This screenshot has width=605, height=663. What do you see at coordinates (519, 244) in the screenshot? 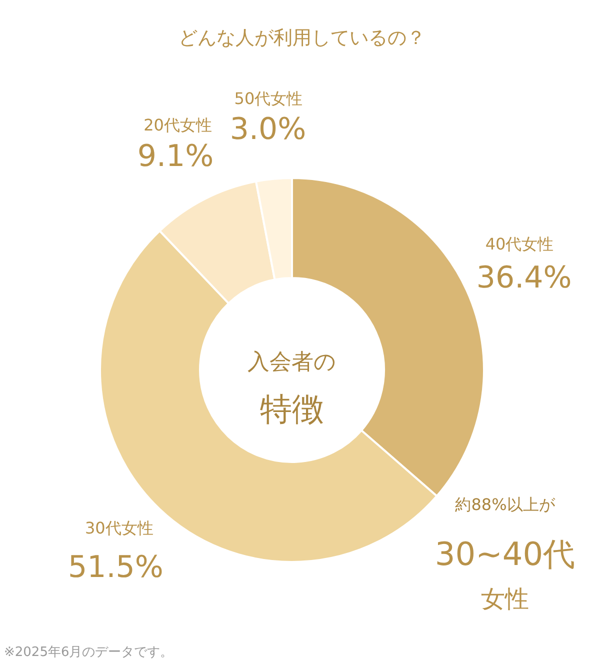
I see `slice-label: 40代女性` at bounding box center [519, 244].